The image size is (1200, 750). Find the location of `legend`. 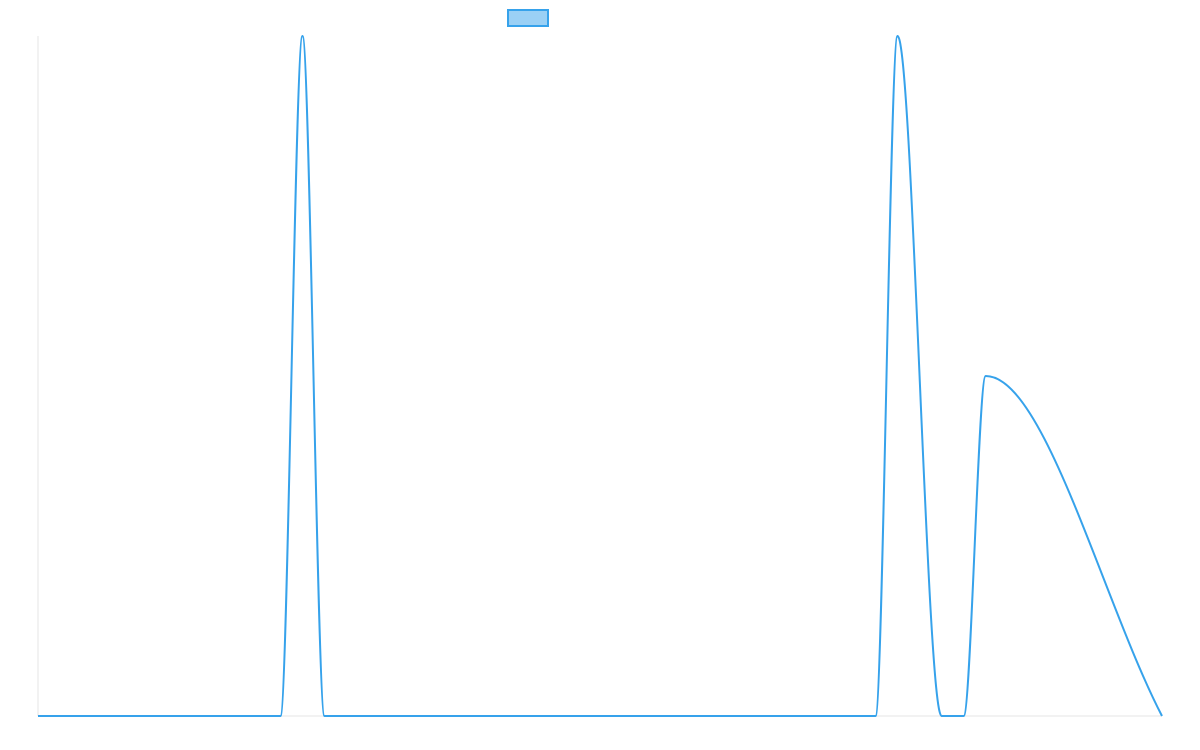

legend is located at coordinates (528, 18).